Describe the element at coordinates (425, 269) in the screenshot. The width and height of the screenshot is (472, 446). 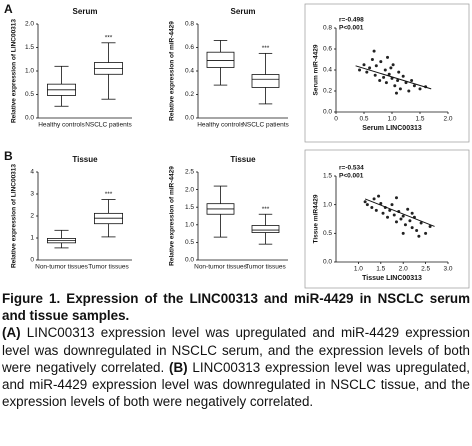
I see `x-tick-label: 2.5` at that location.